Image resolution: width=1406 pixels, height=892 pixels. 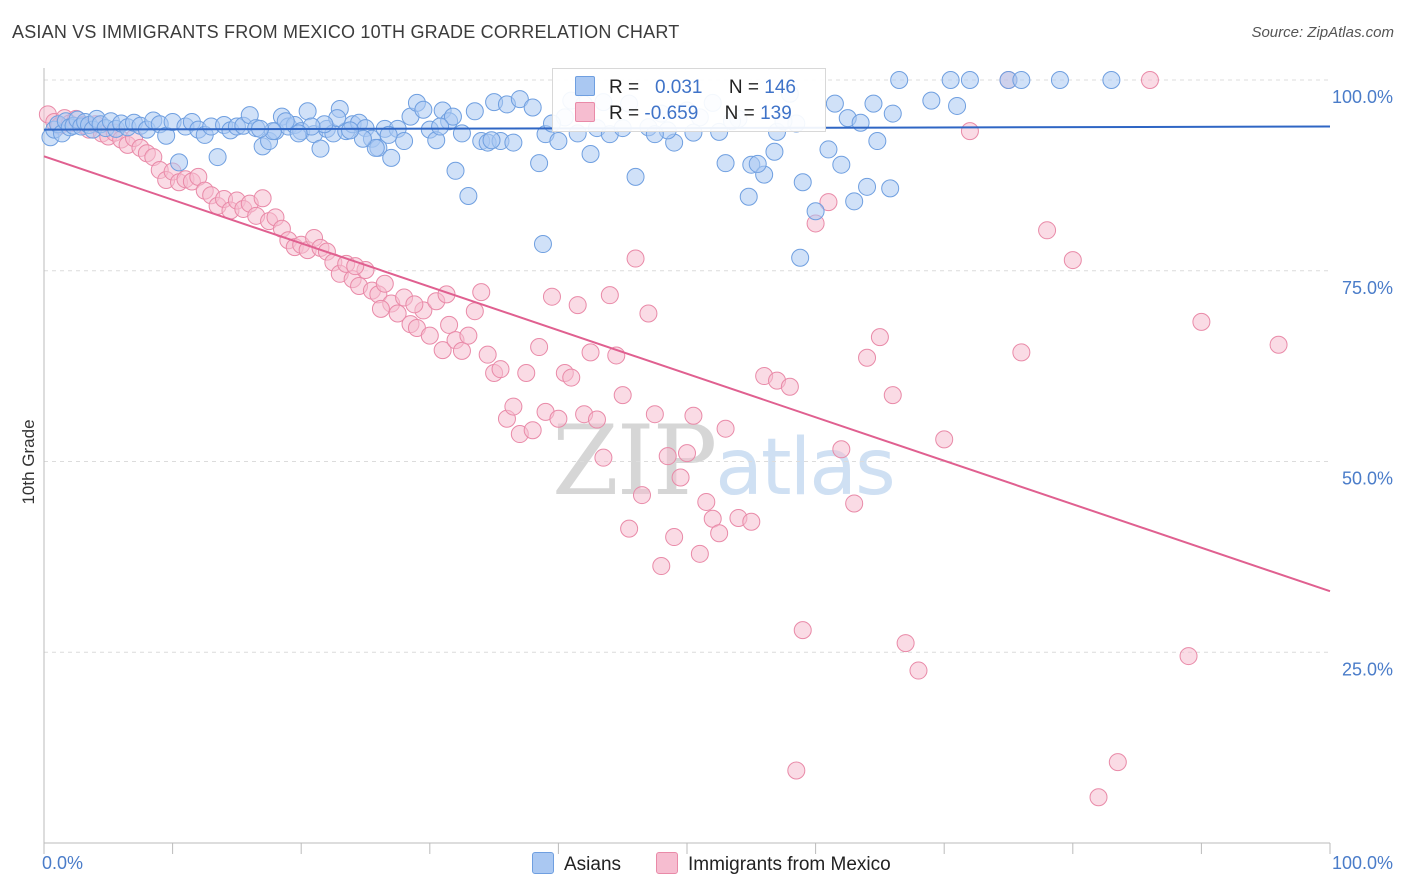 What do you see at coordinates (1362, 863) in the screenshot?
I see `x-tick-label-max: 100.0%` at bounding box center [1362, 863].